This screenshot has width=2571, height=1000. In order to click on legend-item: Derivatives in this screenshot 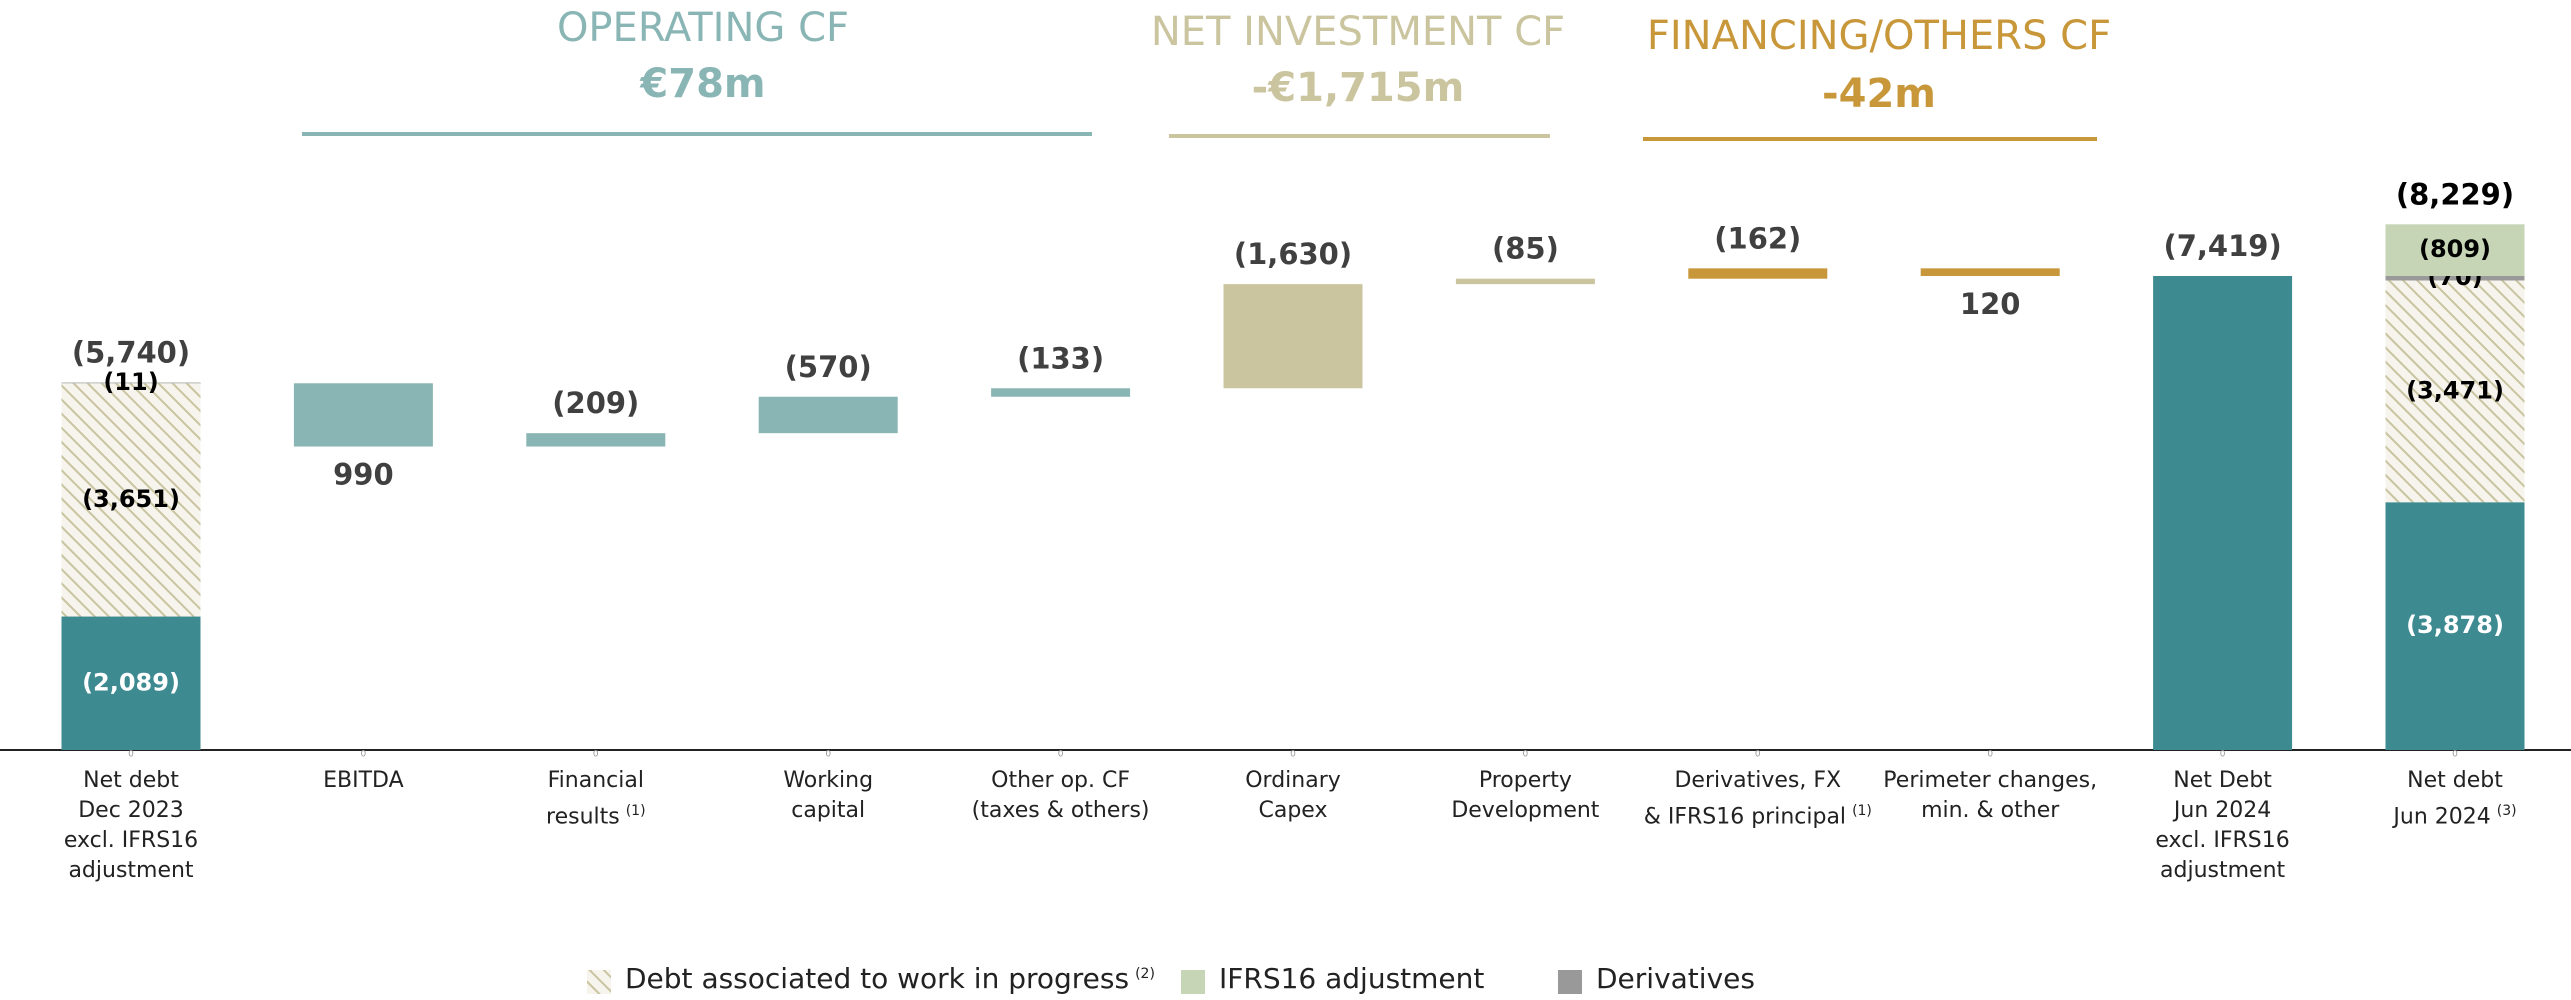, I will do `click(1675, 978)`.